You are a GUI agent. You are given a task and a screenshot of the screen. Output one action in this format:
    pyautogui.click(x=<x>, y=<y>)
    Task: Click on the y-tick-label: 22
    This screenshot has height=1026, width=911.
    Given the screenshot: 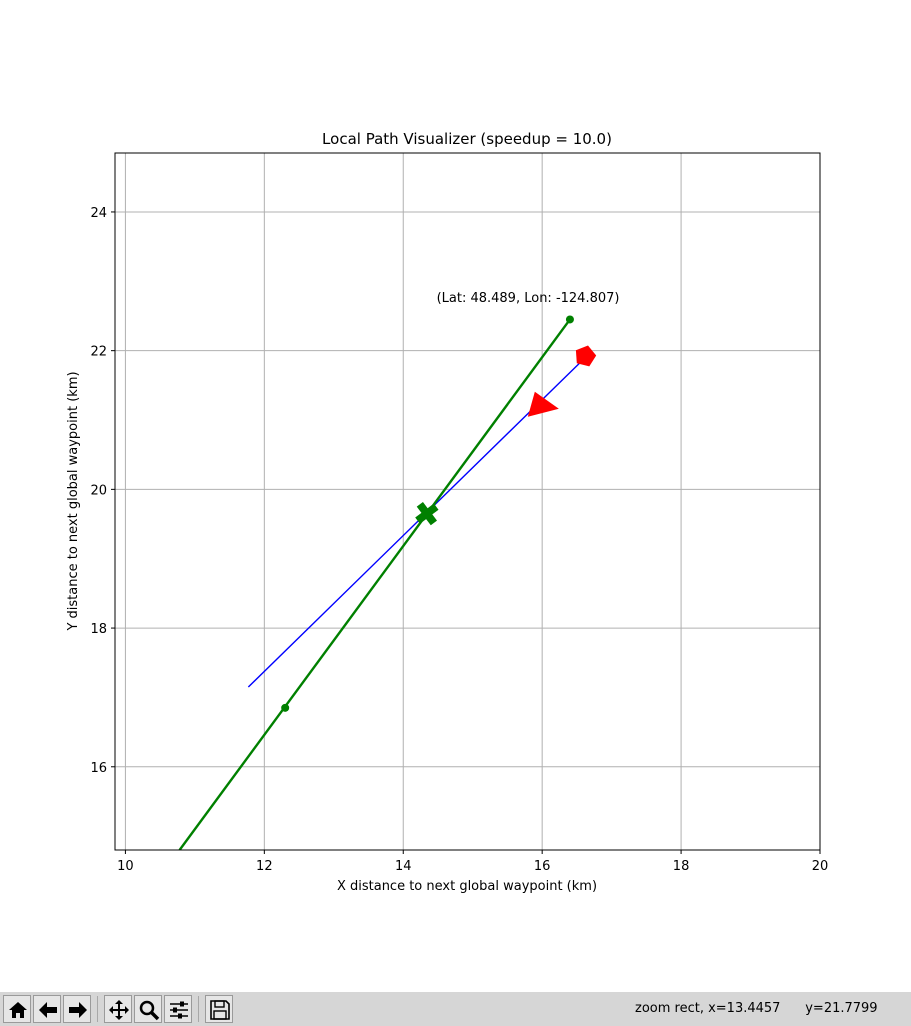 What is the action you would take?
    pyautogui.click(x=98, y=352)
    